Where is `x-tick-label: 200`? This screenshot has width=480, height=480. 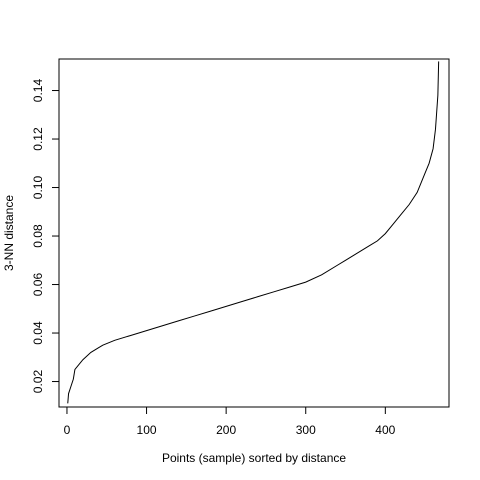
x-tick-label: 200 is located at coordinates (226, 430).